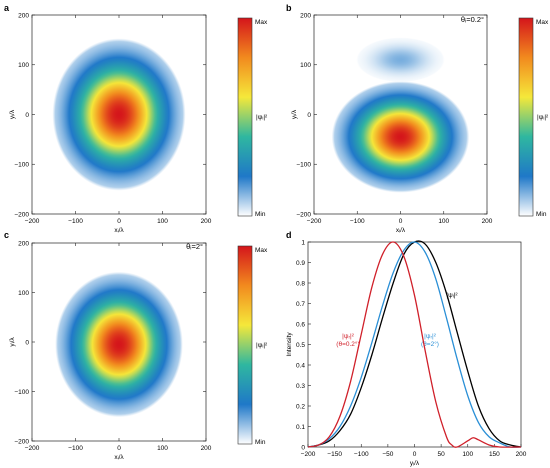 The image size is (550, 468). Describe the element at coordinates (194, 246) in the screenshot. I see `panel-c-annotation: θᵢ=2°` at that location.